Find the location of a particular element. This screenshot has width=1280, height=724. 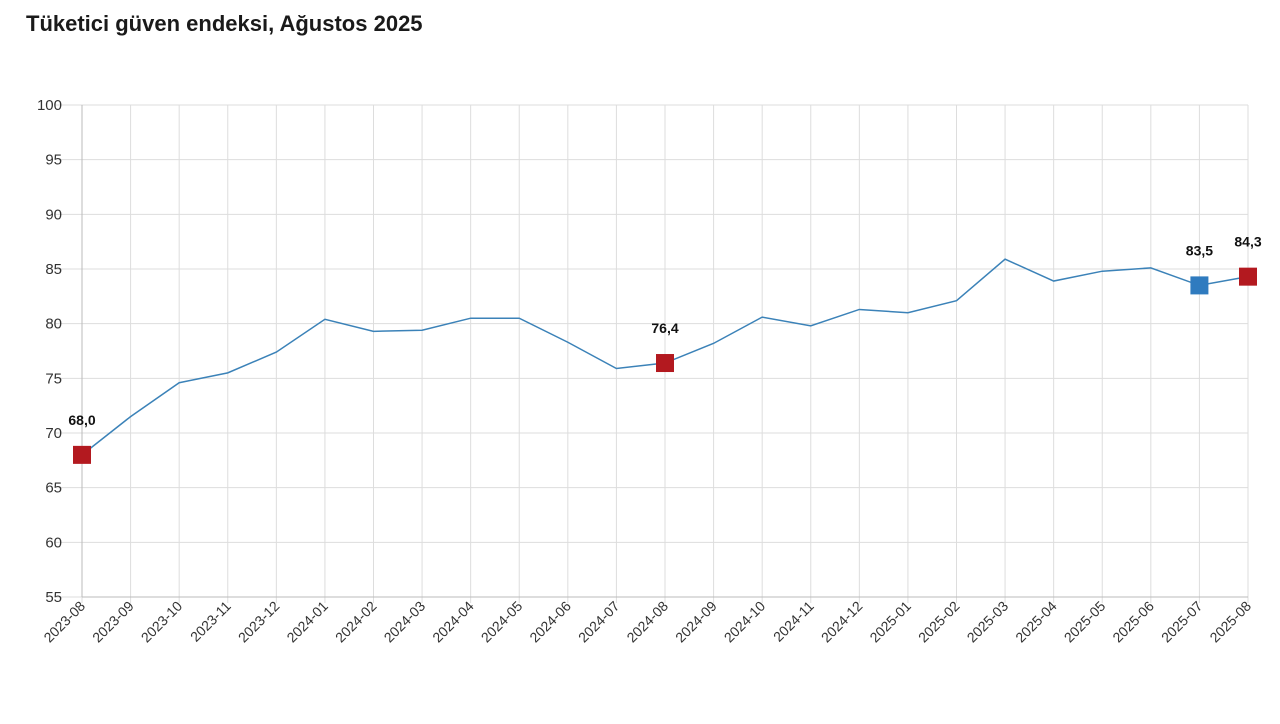

y-tick-label: 80 is located at coordinates (53, 324).